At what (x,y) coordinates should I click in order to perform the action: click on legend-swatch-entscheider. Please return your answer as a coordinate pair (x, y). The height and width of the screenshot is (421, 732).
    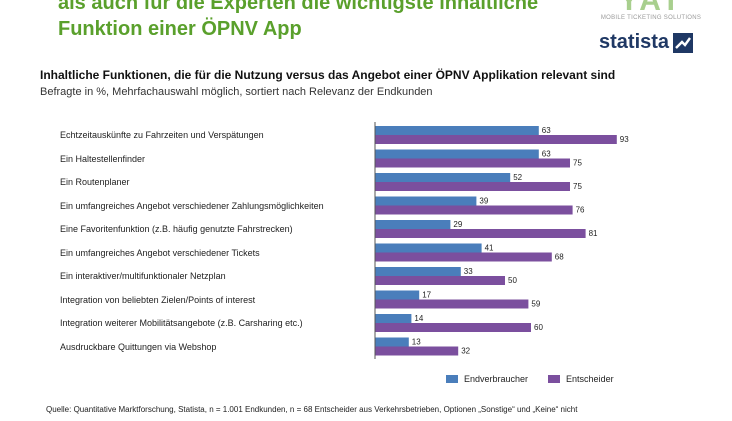
    Looking at the image, I should click on (554, 379).